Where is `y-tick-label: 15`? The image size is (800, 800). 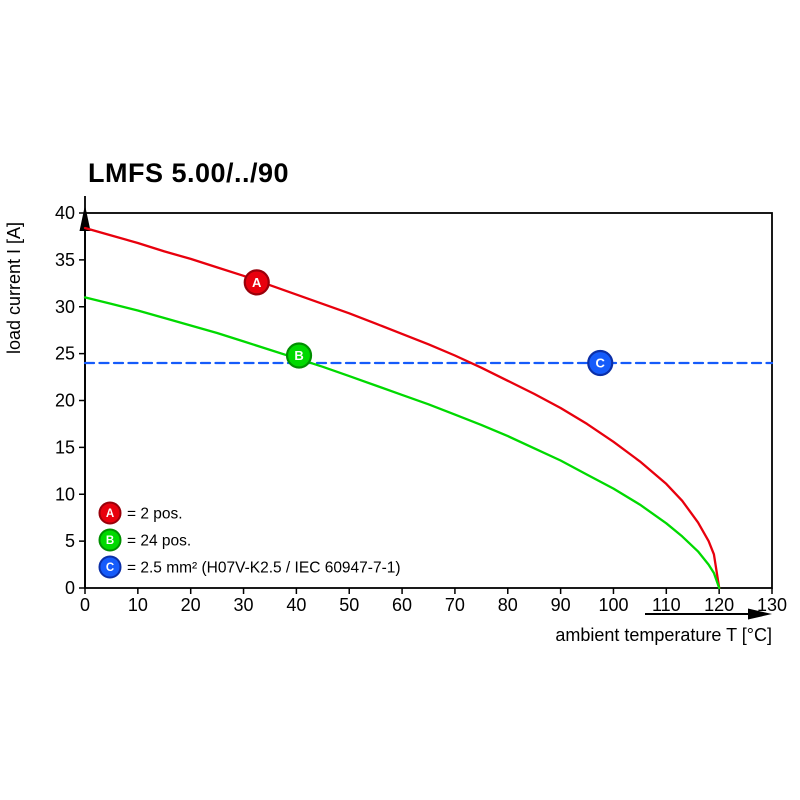
y-tick-label: 15 is located at coordinates (65, 447).